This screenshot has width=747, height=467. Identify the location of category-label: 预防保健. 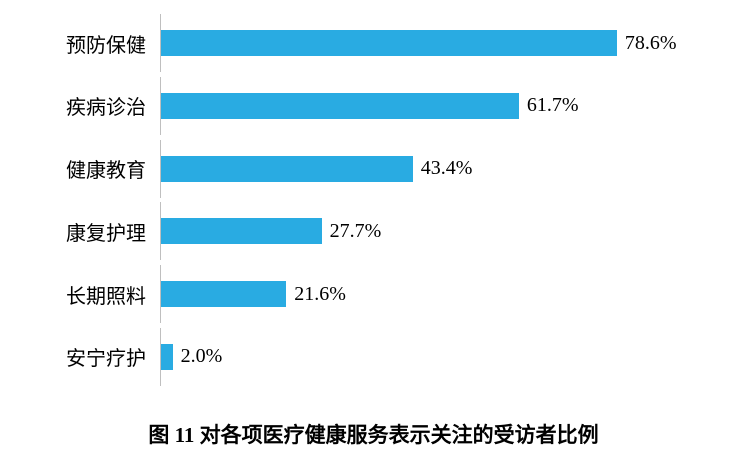
(106, 45).